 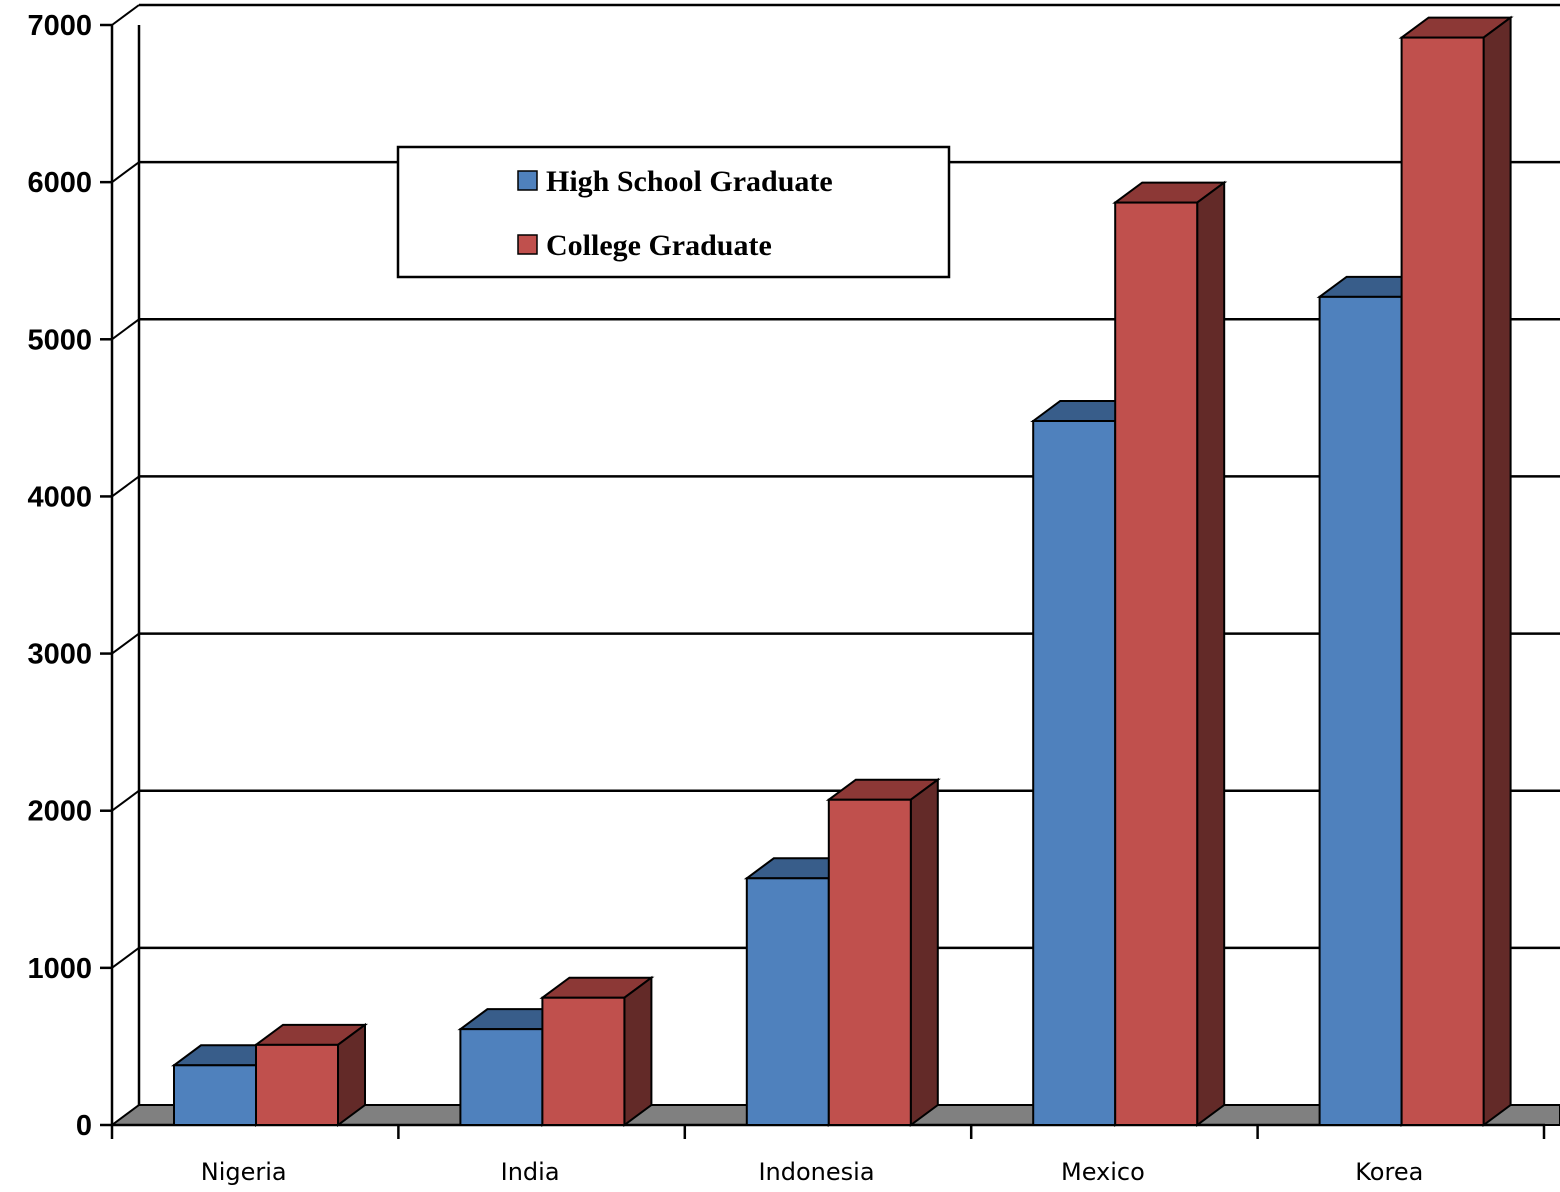 What do you see at coordinates (527, 180) in the screenshot?
I see `legend-swatch-high-school` at bounding box center [527, 180].